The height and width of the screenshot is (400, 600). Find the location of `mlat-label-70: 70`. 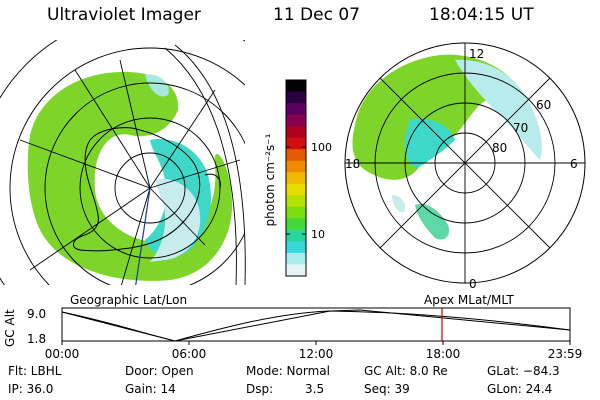

mlat-label-70: 70 is located at coordinates (520, 128).